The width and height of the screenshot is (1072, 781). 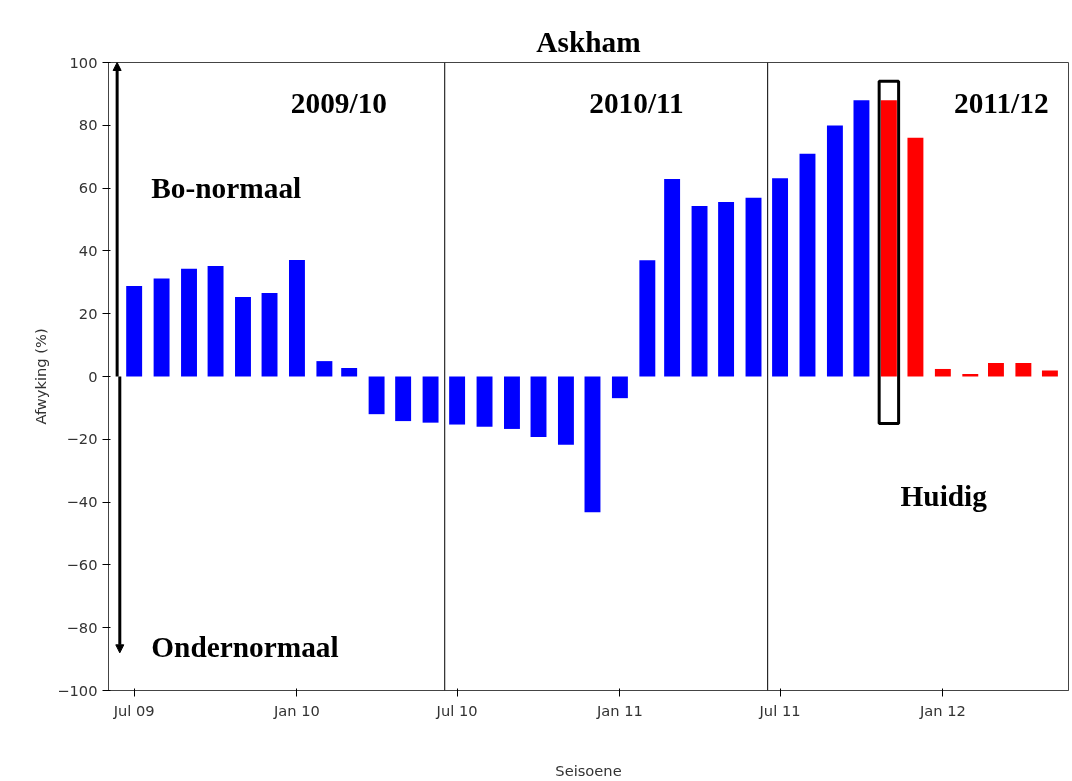 What do you see at coordinates (338, 103) in the screenshot?
I see `annotation: 2009/10` at bounding box center [338, 103].